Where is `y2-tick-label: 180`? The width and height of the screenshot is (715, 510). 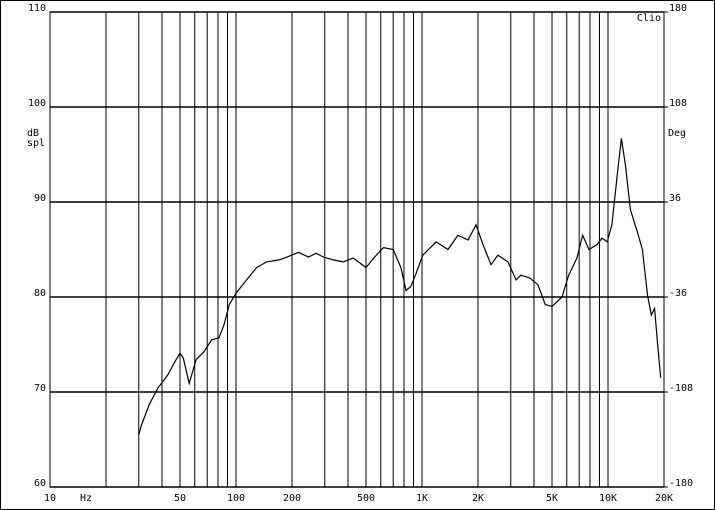
y2-tick-label: 180 is located at coordinates (678, 8).